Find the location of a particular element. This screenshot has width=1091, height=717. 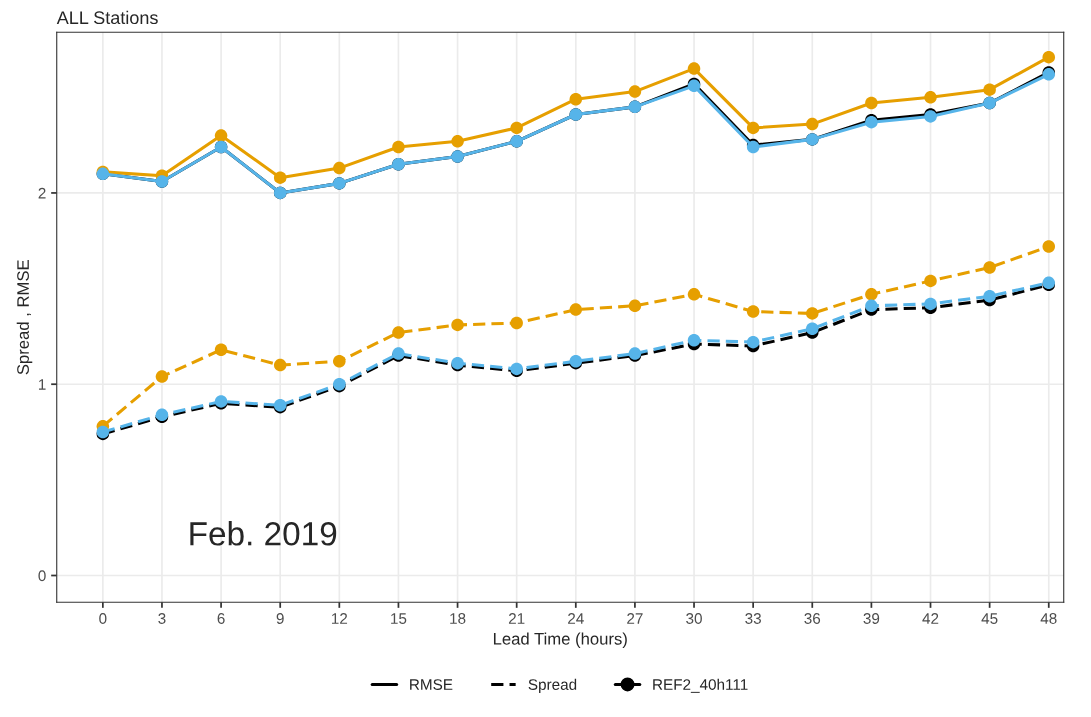

x-tick-label: 36 is located at coordinates (812, 618).